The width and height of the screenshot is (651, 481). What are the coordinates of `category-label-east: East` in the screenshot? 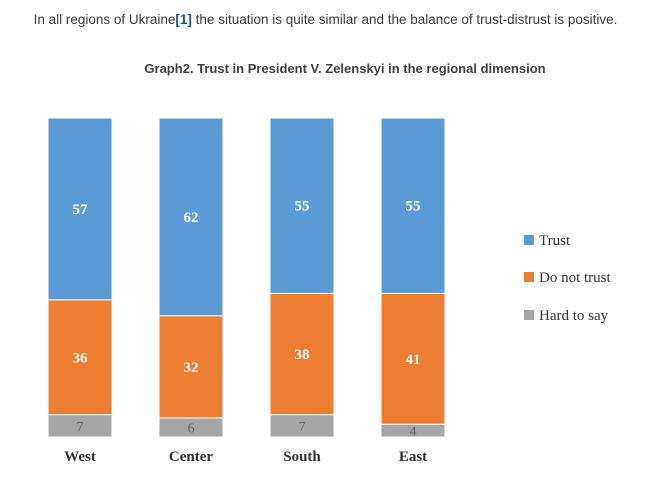 It's located at (413, 457).